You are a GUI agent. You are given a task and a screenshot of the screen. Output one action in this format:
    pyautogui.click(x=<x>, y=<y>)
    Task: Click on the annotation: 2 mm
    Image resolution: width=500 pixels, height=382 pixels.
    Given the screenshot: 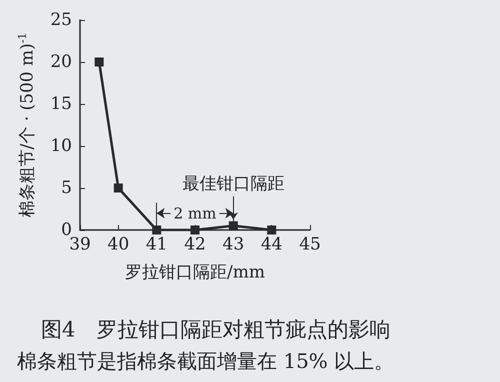 What is the action you would take?
    pyautogui.click(x=195, y=213)
    